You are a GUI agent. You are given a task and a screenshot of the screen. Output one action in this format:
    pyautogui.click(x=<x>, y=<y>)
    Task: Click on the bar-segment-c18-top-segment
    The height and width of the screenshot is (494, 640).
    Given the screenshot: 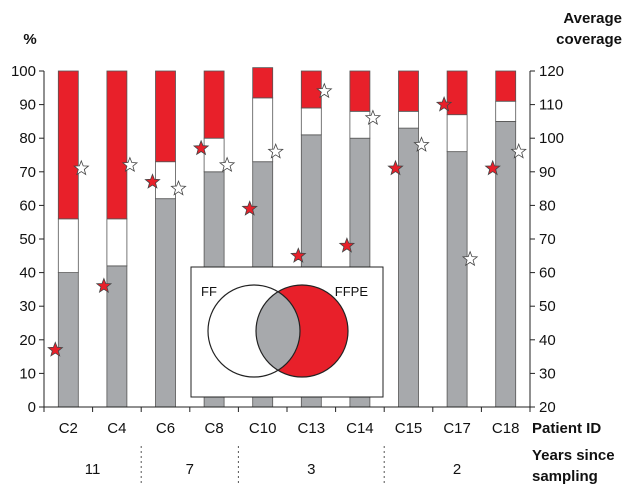 What is the action you would take?
    pyautogui.click(x=506, y=86)
    